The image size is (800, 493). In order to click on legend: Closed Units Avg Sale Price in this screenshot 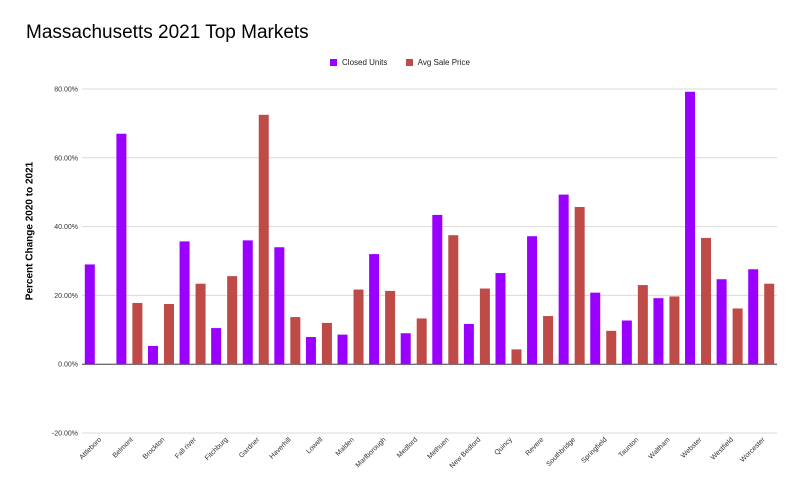, I will do `click(400, 63)`.